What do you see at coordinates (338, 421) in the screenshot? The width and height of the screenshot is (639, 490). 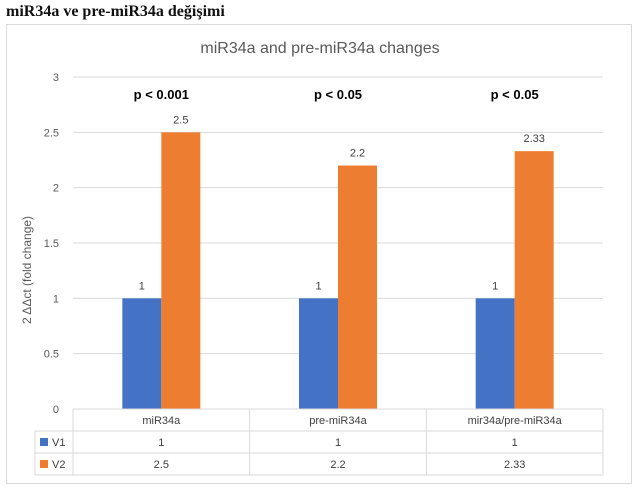 I see `category-label: pre-miR34a` at bounding box center [338, 421].